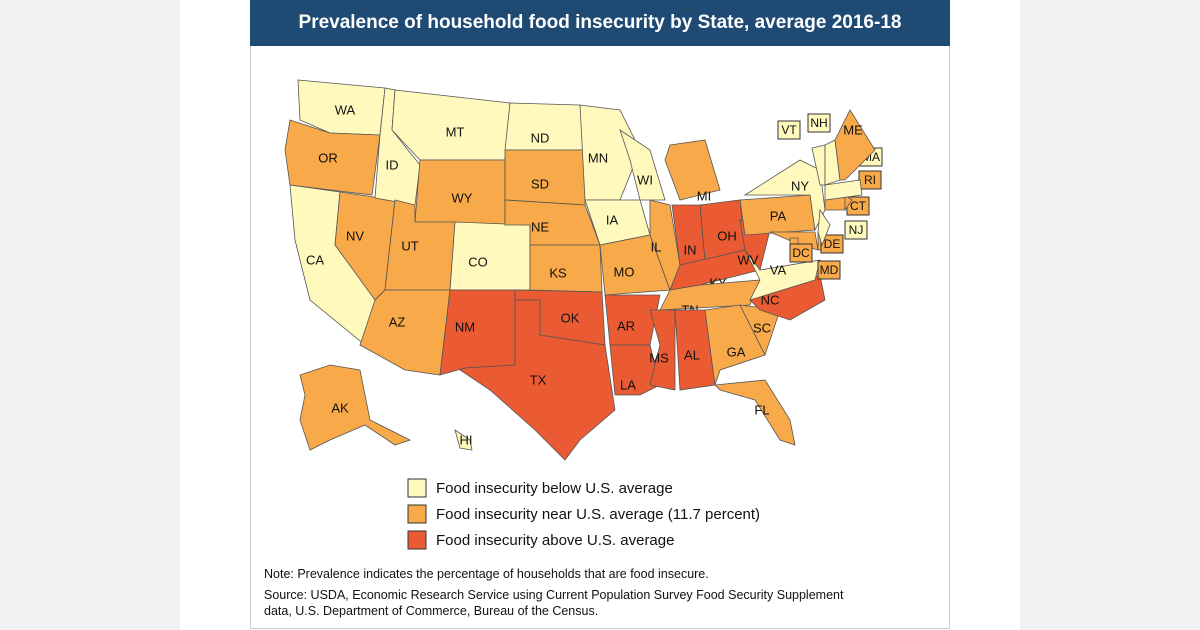 The image size is (1200, 630). I want to click on state-label: OK, so click(570, 317).